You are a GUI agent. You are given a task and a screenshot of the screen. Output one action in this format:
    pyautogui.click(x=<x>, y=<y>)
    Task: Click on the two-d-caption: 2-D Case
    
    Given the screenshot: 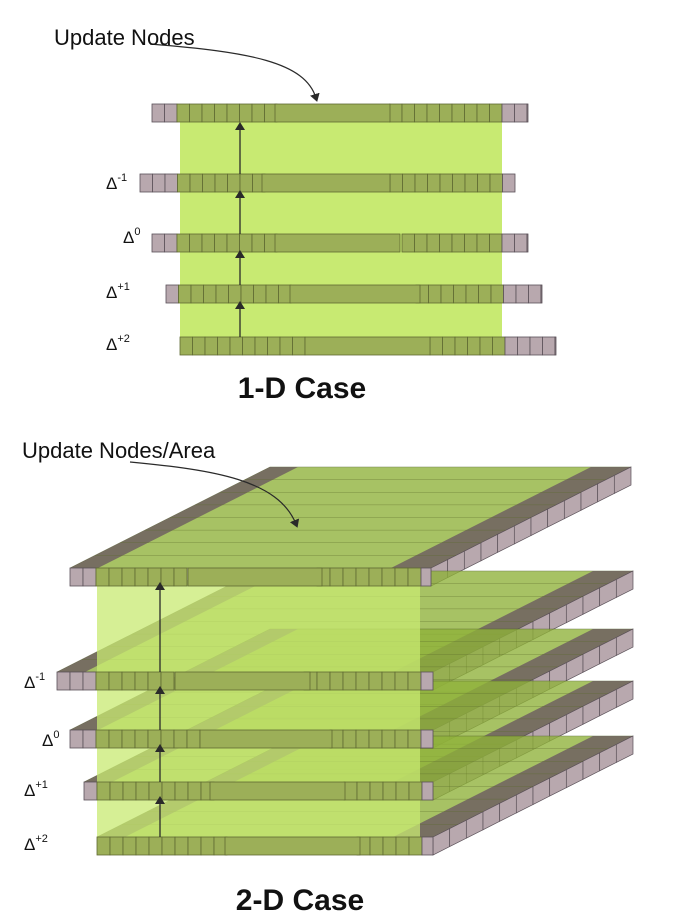 What is the action you would take?
    pyautogui.click(x=300, y=900)
    